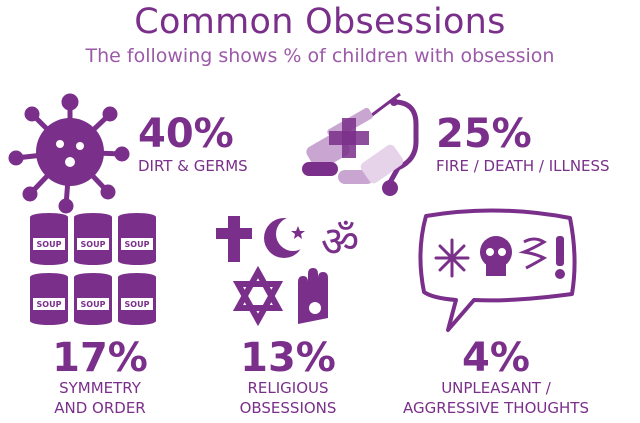 The height and width of the screenshot is (423, 640). What do you see at coordinates (100, 408) in the screenshot?
I see `label-symmetry-line2: AND ORDER` at bounding box center [100, 408].